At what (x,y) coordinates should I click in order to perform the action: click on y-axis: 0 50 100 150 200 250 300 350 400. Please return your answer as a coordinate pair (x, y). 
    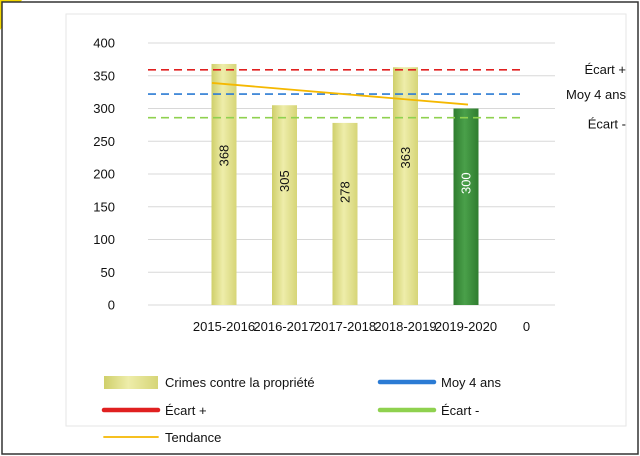
    Looking at the image, I should click on (104, 174).